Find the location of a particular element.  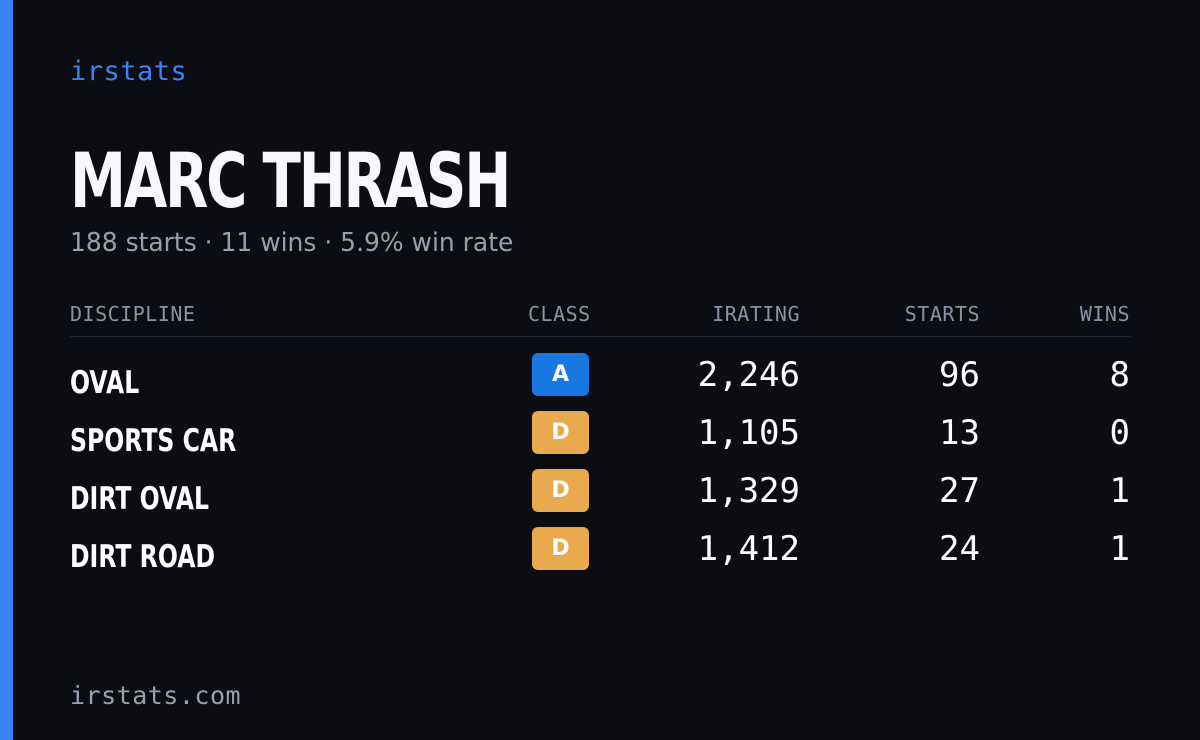

wins-value: 8 is located at coordinates (1119, 375).